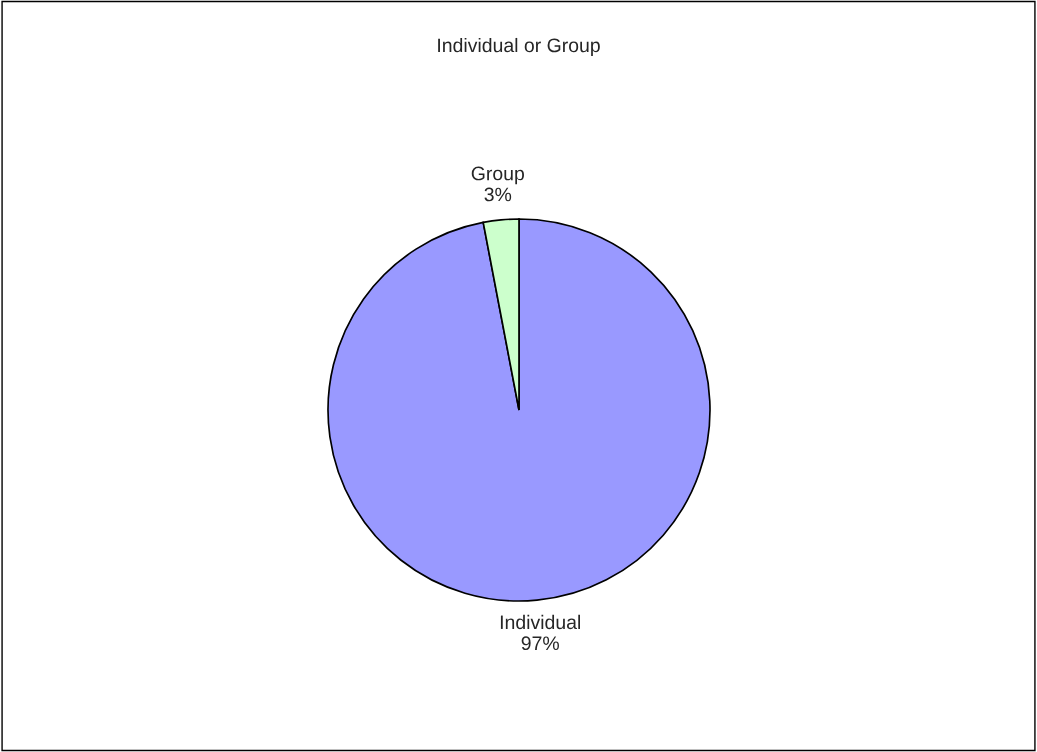  I want to click on slice-label: Group, so click(497, 175).